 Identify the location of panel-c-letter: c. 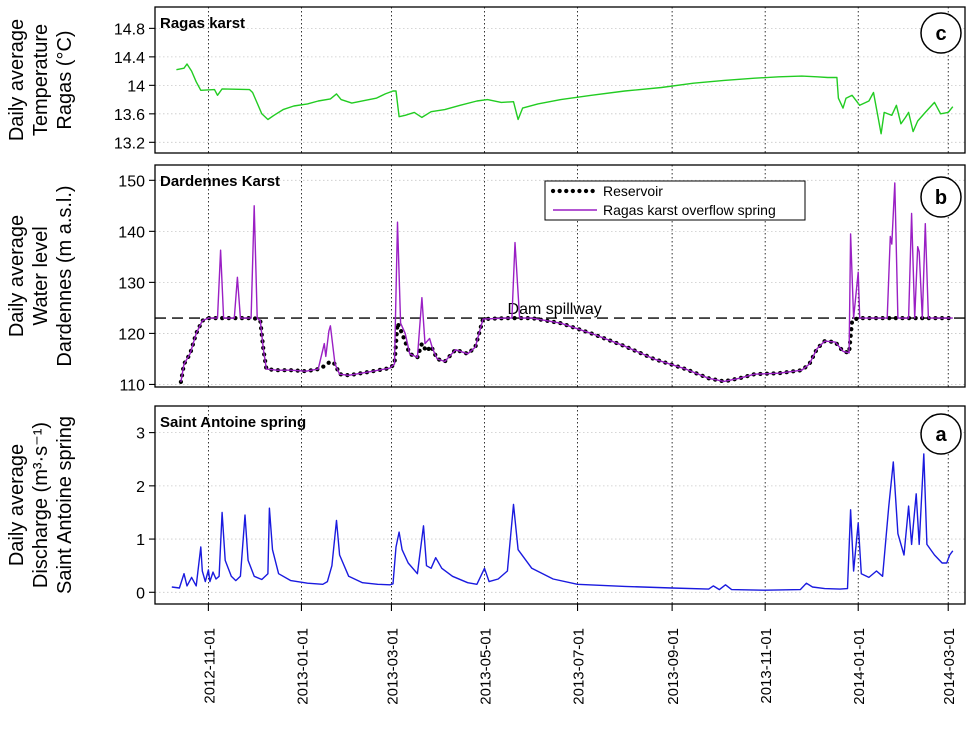
(940, 34).